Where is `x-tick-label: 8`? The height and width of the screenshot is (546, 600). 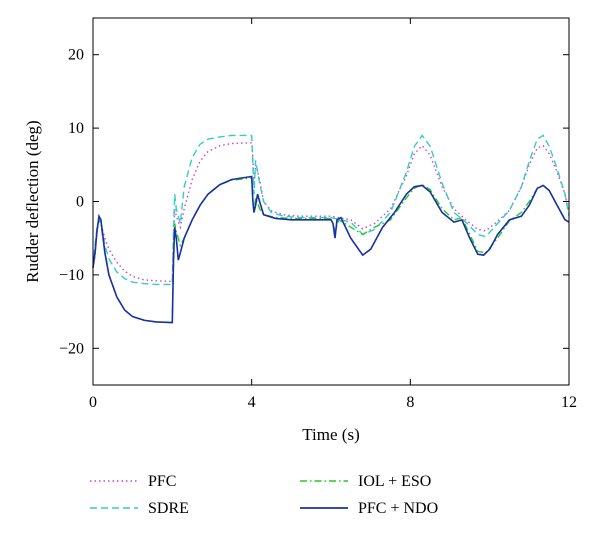 x-tick-label: 8 is located at coordinates (410, 402).